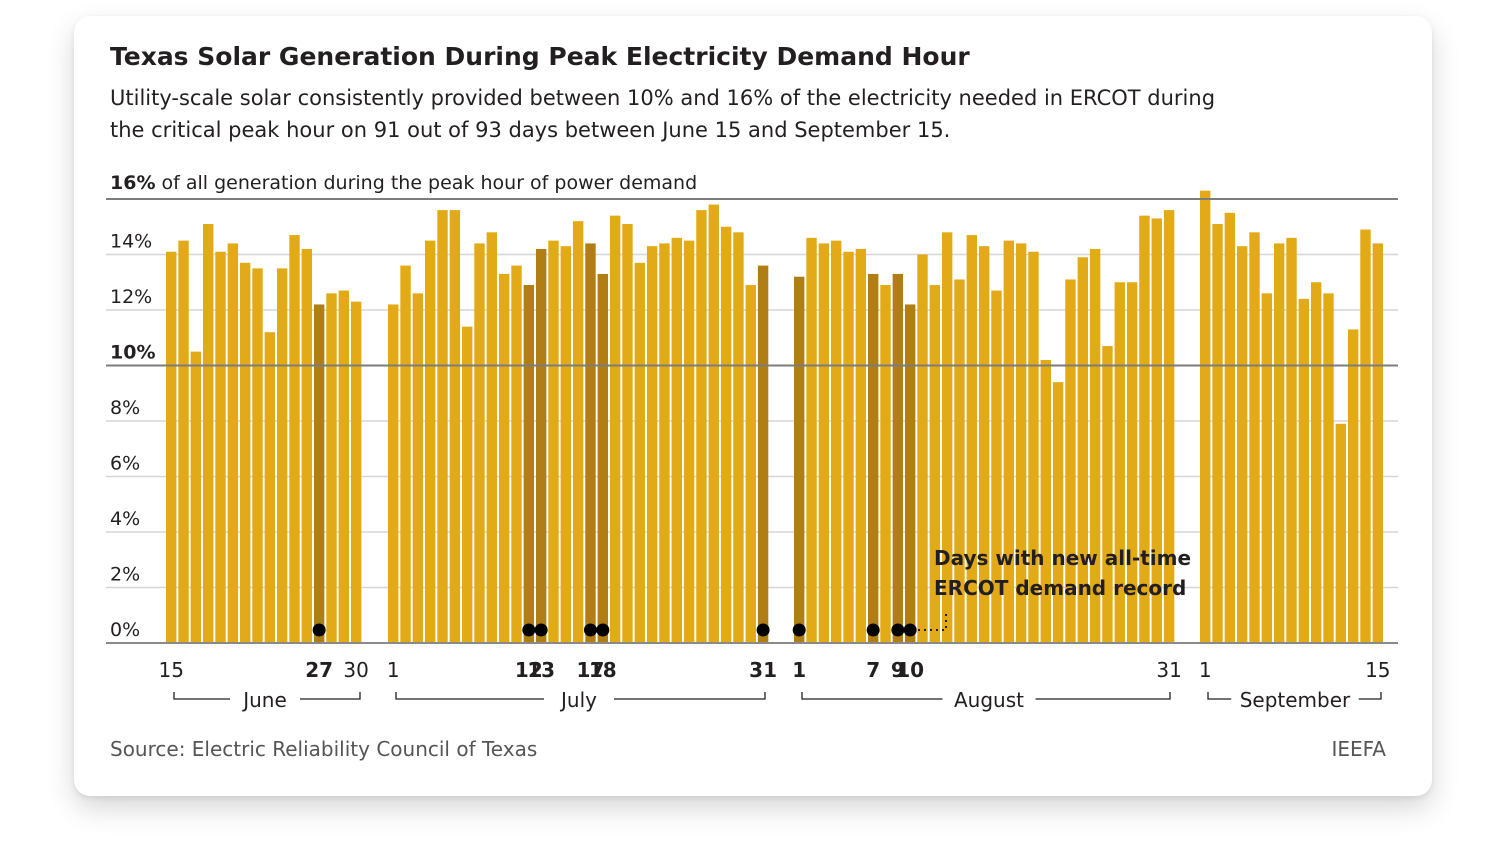 Image resolution: width=1492 pixels, height=850 pixels. What do you see at coordinates (777, 700) in the screenshot?
I see `month-labels: June July August September` at bounding box center [777, 700].